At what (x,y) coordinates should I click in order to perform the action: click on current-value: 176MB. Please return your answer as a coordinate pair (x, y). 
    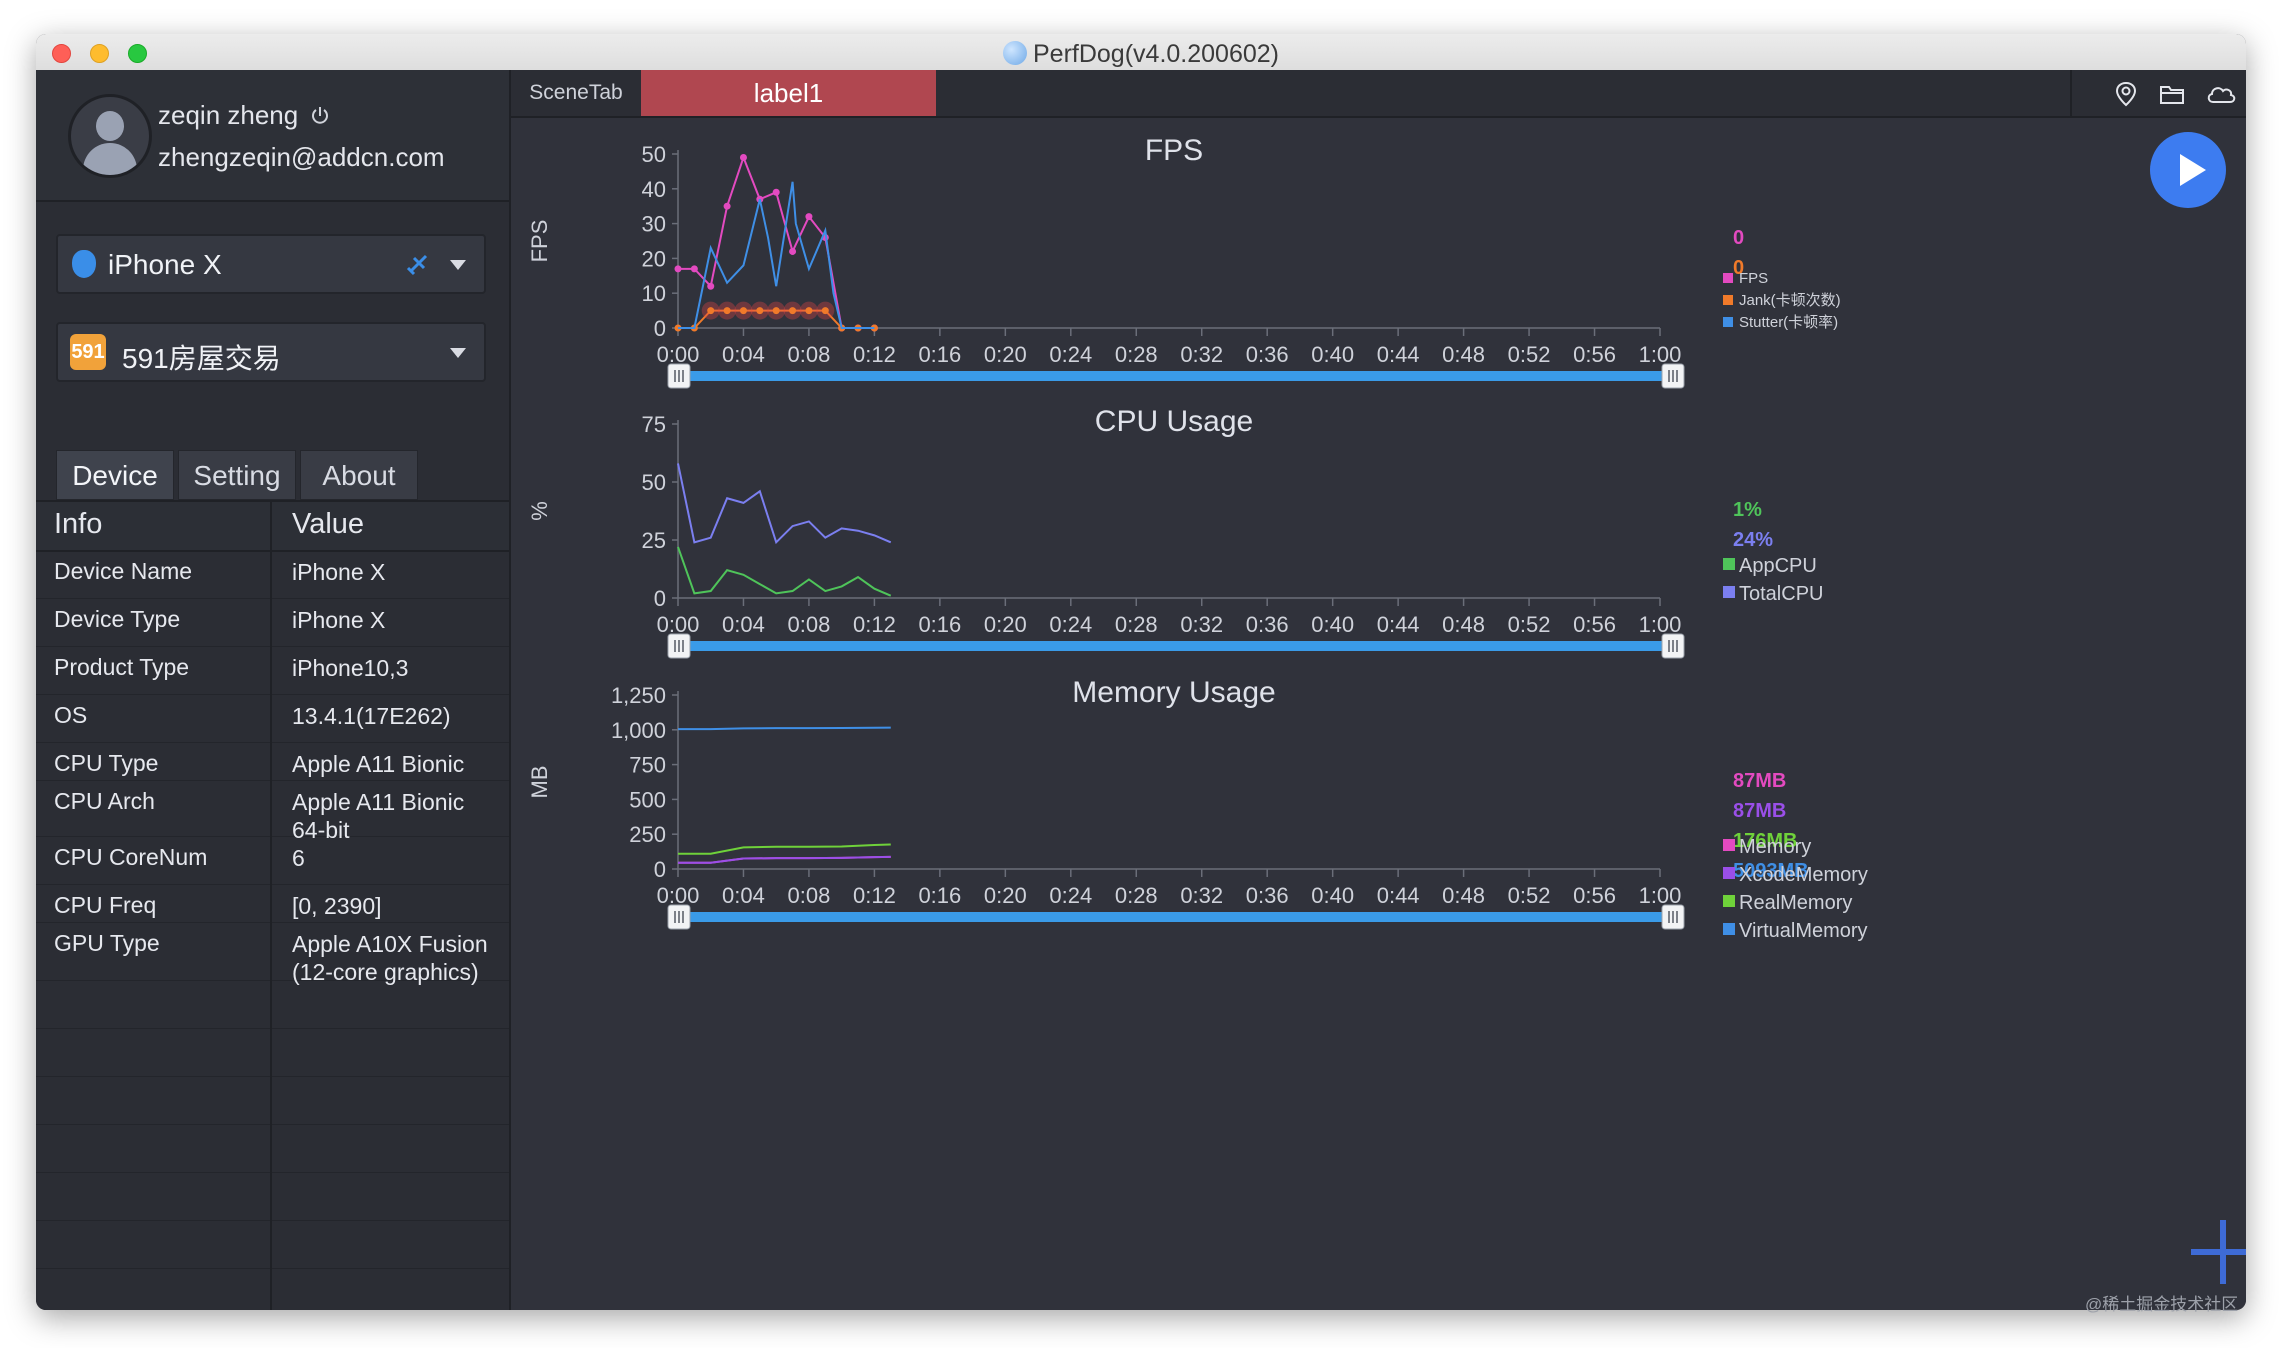
    Looking at the image, I should click on (1765, 841).